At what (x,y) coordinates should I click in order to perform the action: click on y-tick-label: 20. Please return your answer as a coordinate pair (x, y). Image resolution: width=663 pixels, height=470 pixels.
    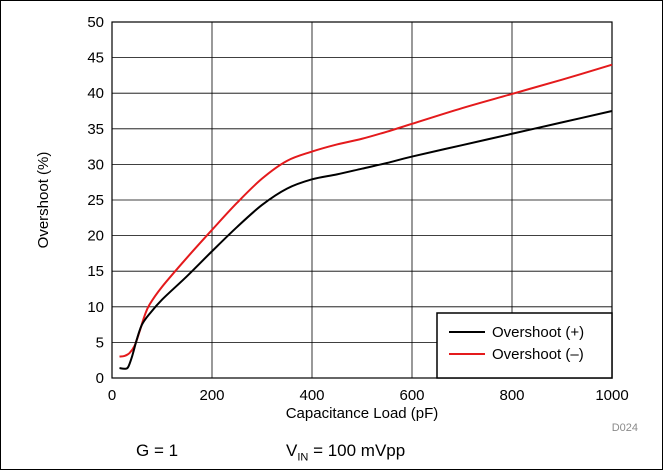
    Looking at the image, I should click on (95, 236).